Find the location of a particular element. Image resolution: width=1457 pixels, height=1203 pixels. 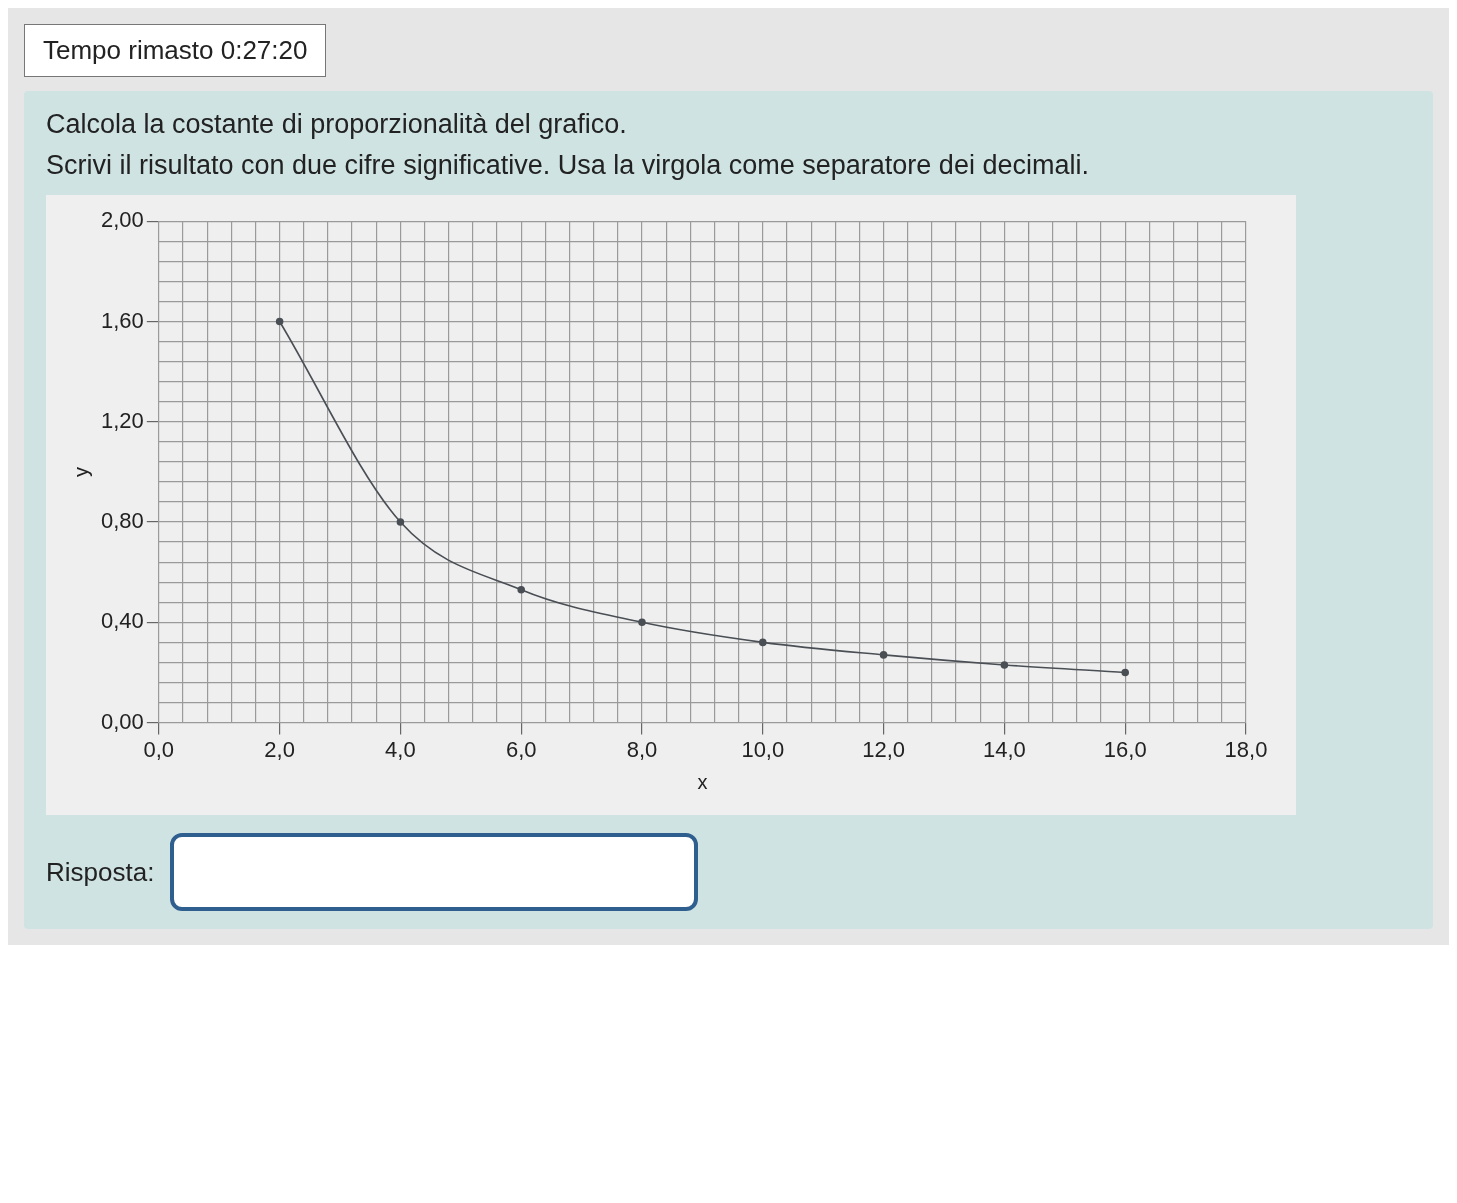

x-tick-label: 2,0 is located at coordinates (279, 749).